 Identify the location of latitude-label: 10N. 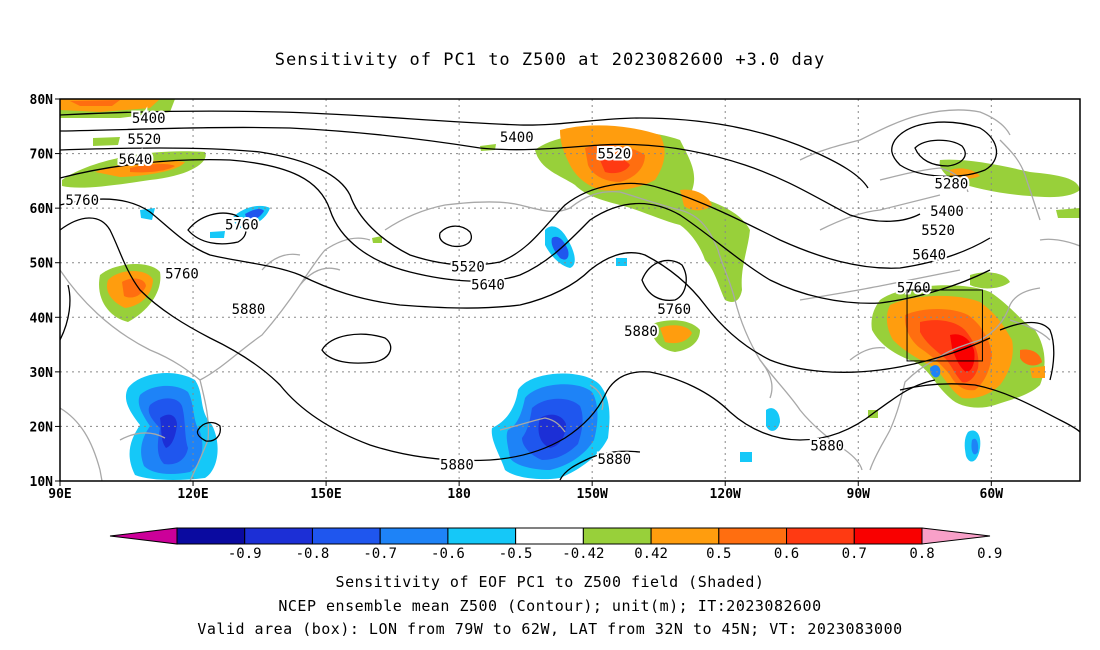
(42, 482).